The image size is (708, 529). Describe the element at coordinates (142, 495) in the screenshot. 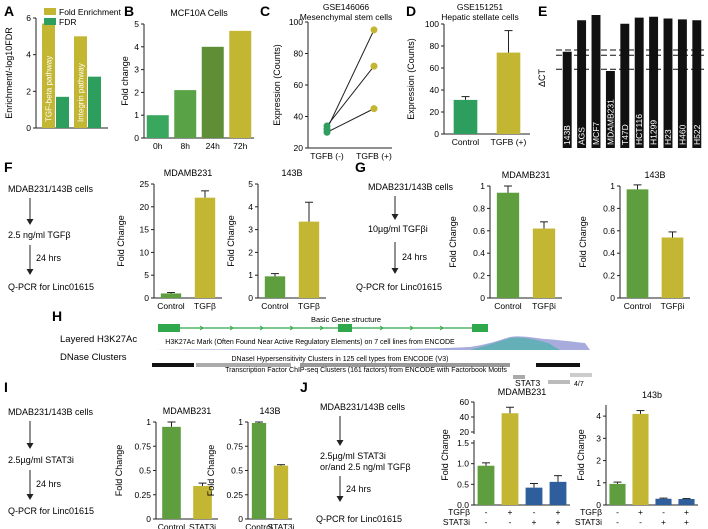

I see `y-tick-label: 0.25` at that location.